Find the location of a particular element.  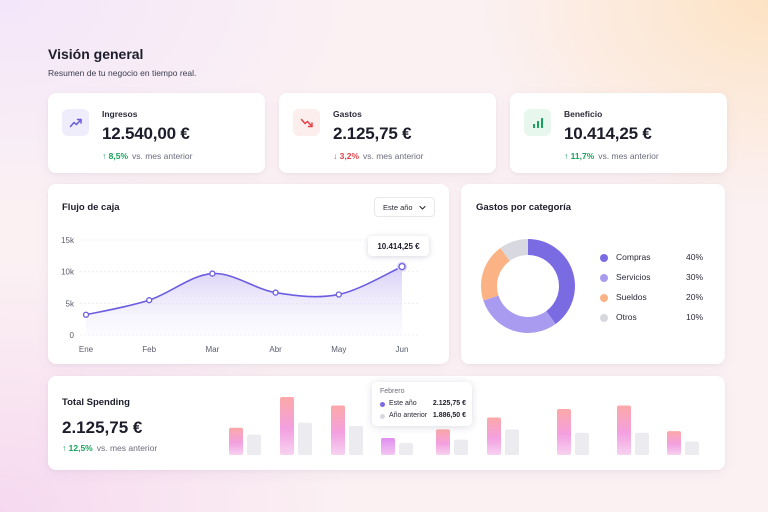

legend-item: Servicios 30% is located at coordinates (655, 278).